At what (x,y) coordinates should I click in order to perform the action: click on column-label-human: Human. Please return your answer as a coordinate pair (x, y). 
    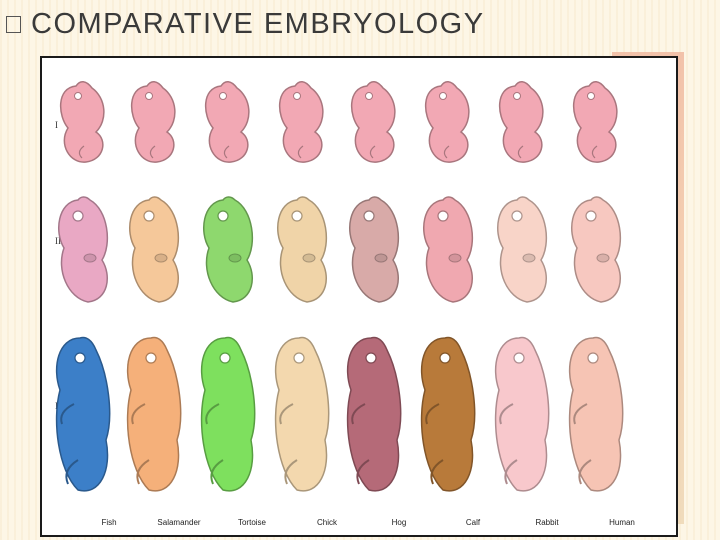
    Looking at the image, I should click on (622, 522).